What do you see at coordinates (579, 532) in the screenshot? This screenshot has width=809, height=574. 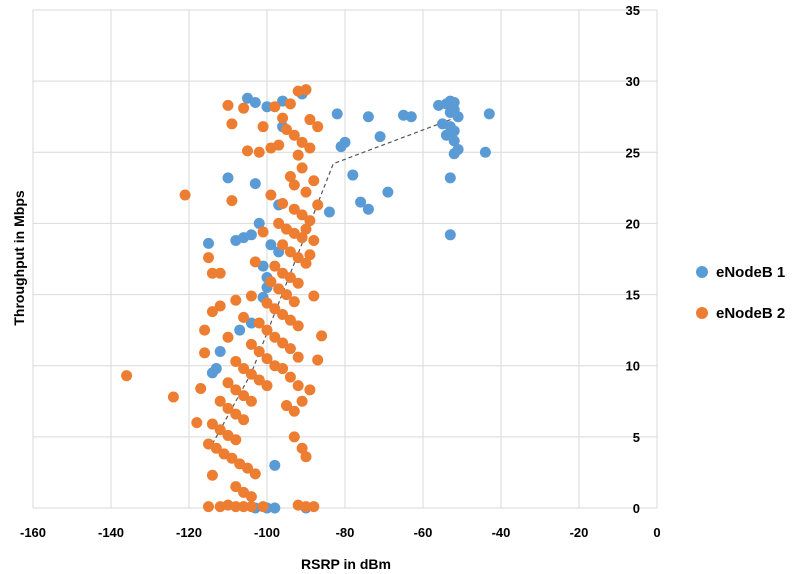 I see `x-tick-label: -20` at bounding box center [579, 532].